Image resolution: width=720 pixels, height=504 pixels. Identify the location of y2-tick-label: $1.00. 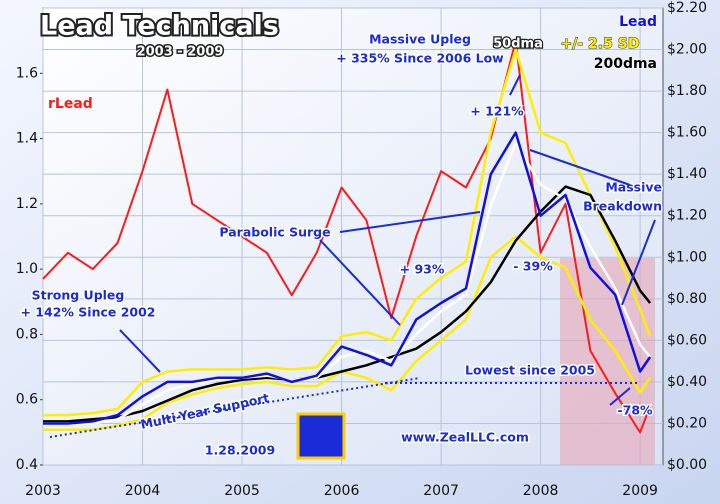
(687, 257).